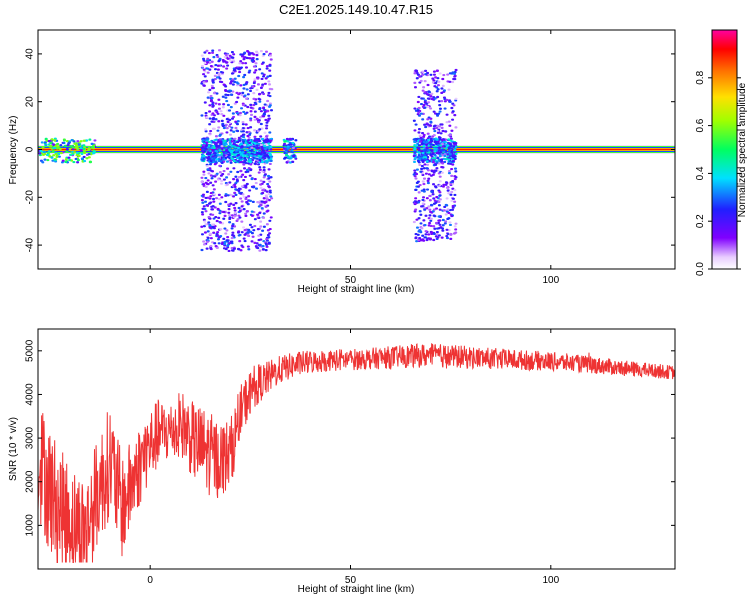 This screenshot has height=600, width=750. Describe the element at coordinates (30, 481) in the screenshot. I see `y-tick-label: 2000` at that location.